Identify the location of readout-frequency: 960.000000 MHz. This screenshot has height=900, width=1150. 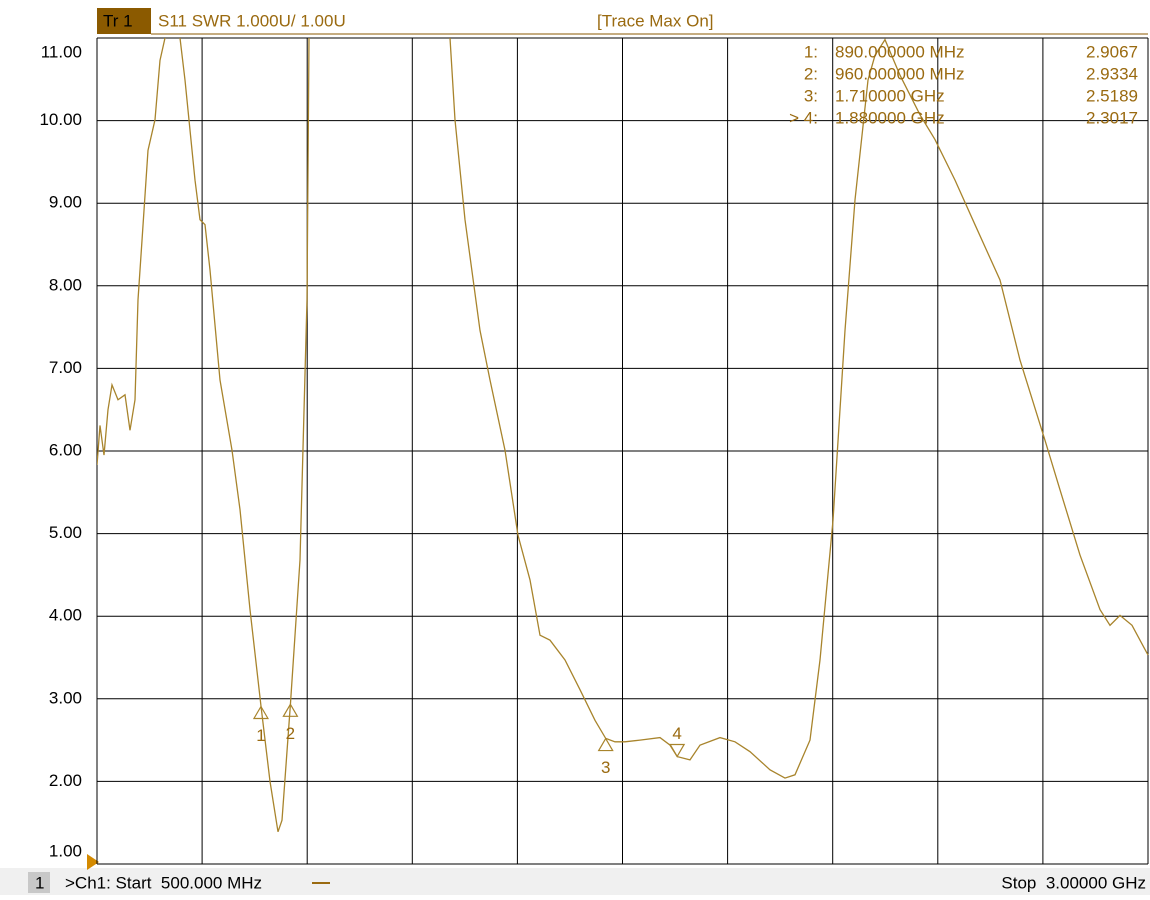
(899, 73).